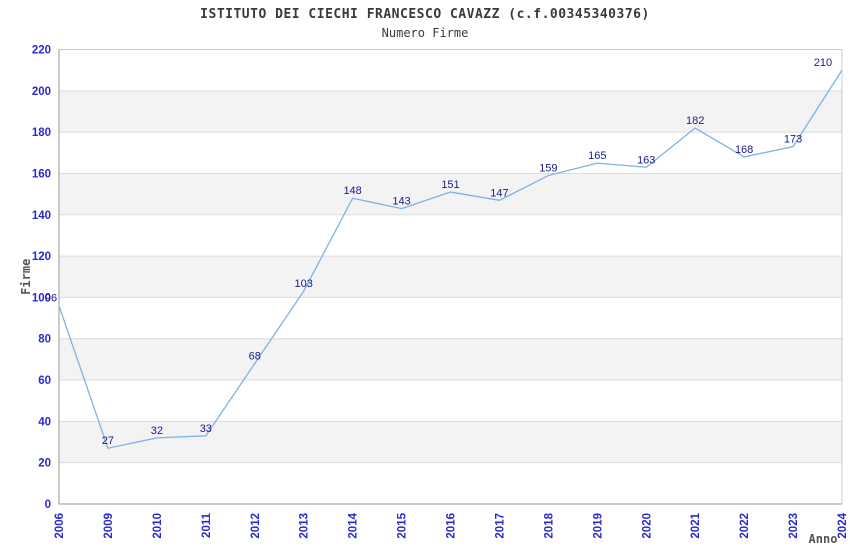 The width and height of the screenshot is (850, 550). Describe the element at coordinates (401, 202) in the screenshot. I see `data-point-label: 143` at that location.